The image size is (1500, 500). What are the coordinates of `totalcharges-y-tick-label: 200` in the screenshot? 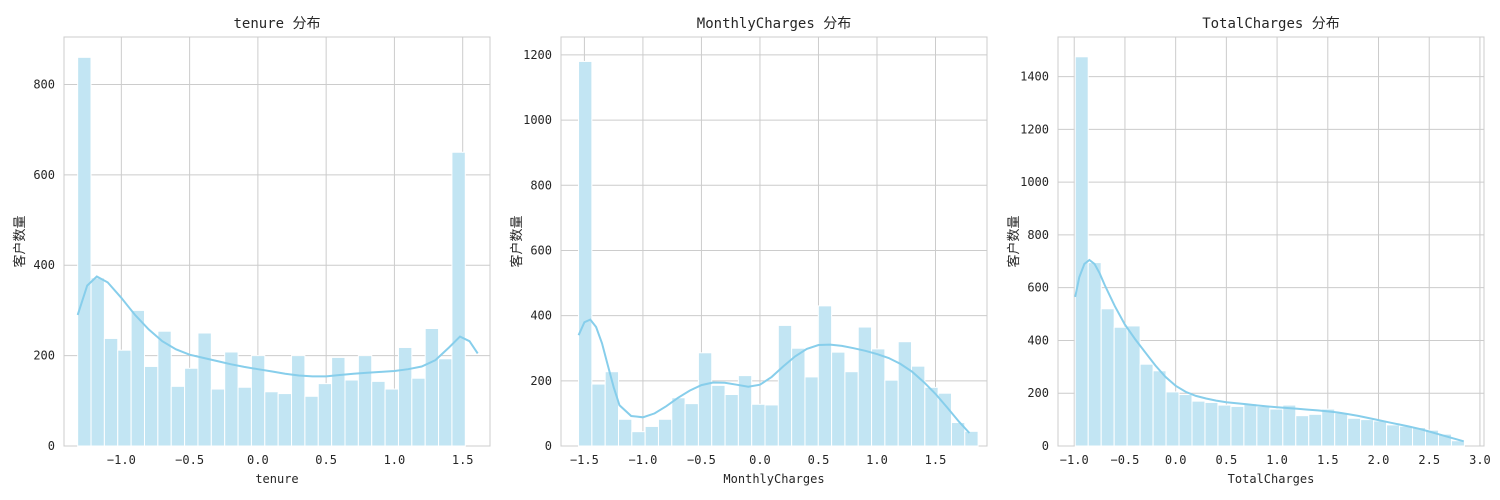 It's located at (1038, 393).